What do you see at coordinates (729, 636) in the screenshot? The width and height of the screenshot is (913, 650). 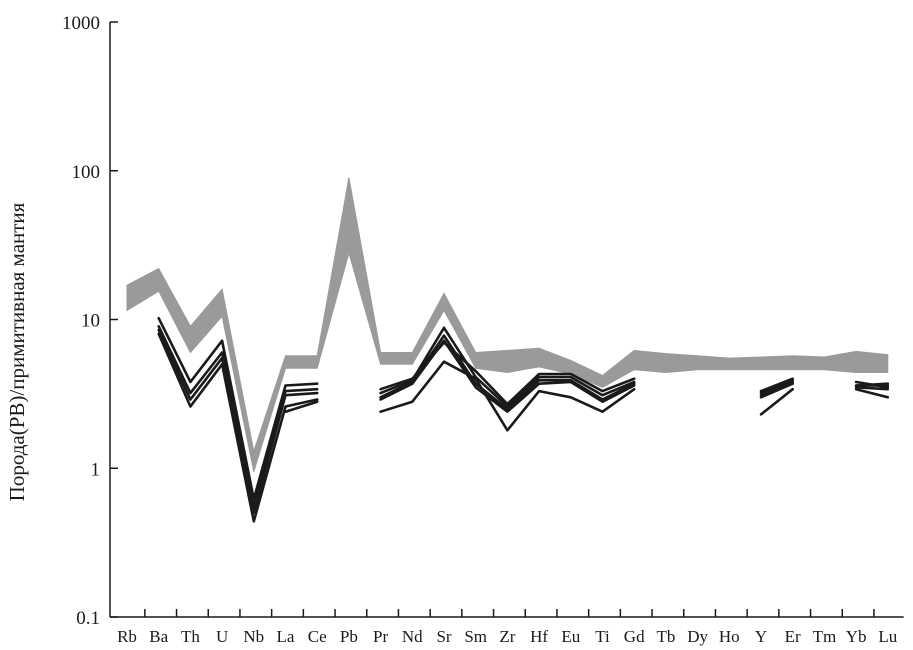 I see `x-tick-label: Ho` at bounding box center [729, 636].